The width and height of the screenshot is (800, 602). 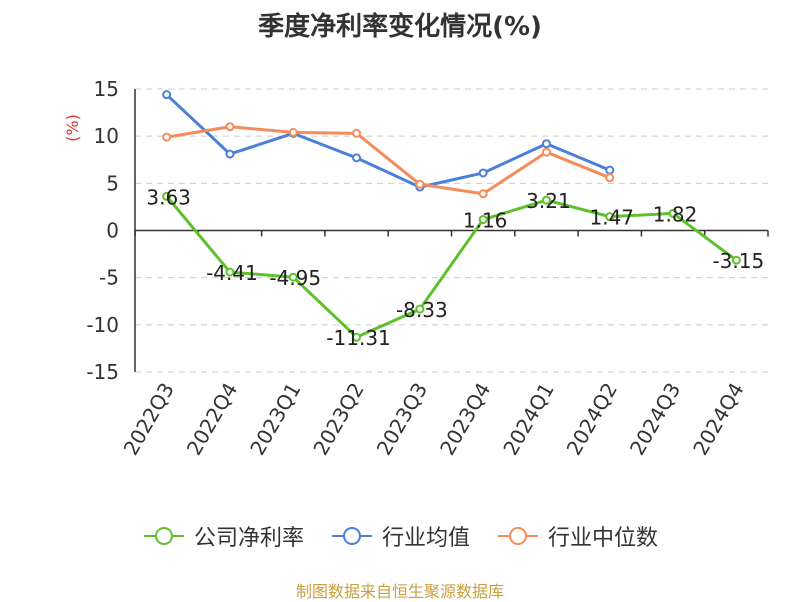 What do you see at coordinates (592, 419) in the screenshot?
I see `x-tick-label: 2024Q2` at bounding box center [592, 419].